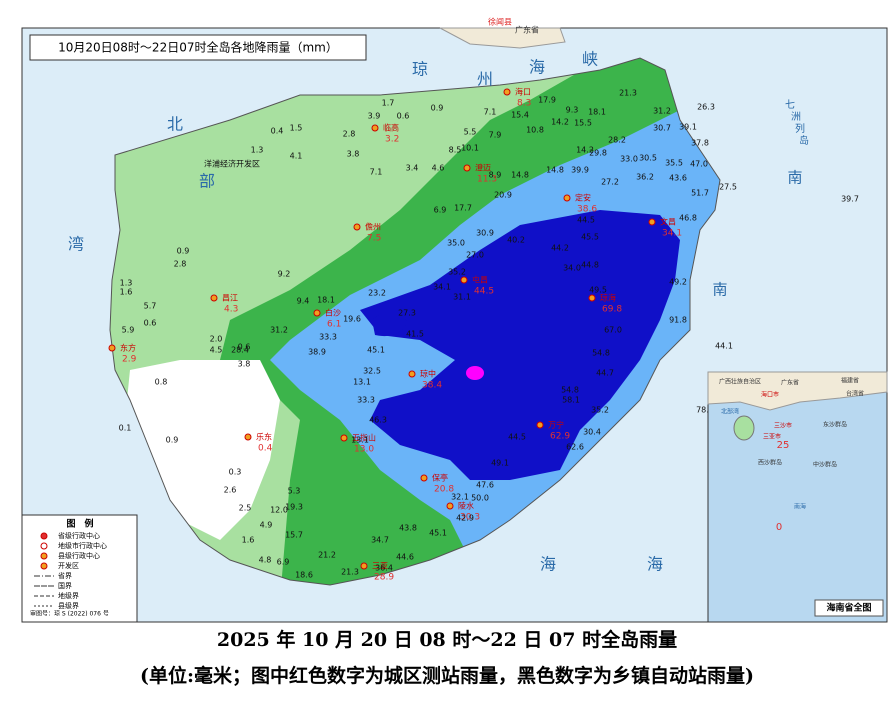 Image resolution: width=895 pixels, height=706 pixels. What do you see at coordinates (527, 30) in the screenshot?
I see `place-label: 广东省` at bounding box center [527, 30].